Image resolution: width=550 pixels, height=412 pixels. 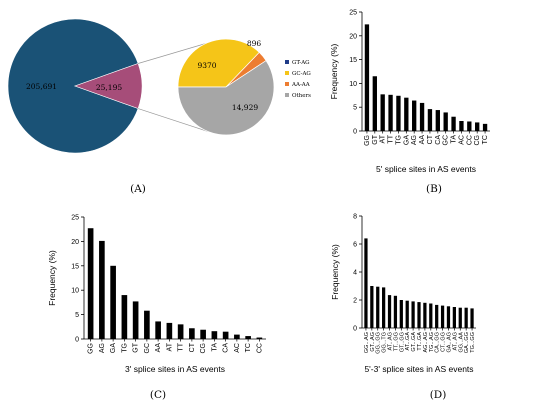 I want to click on y-axis-label: Frequency (%), so click(x=52, y=278).